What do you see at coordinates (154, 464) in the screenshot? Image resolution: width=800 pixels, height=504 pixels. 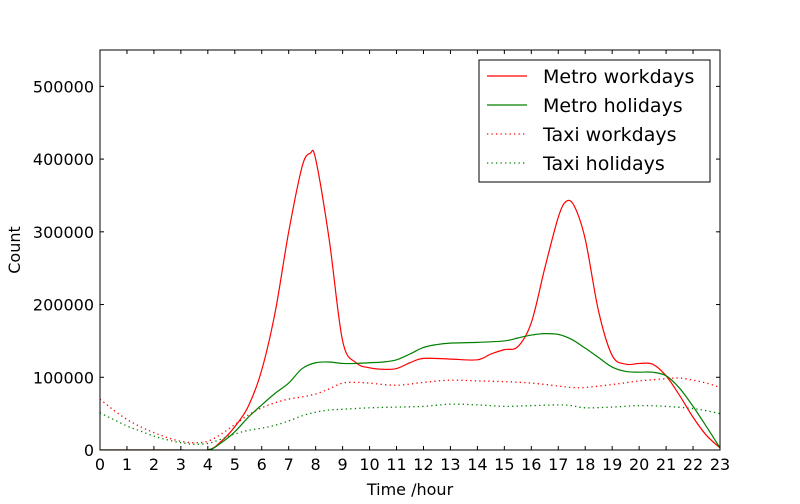 I see `x-tick-label: 2` at bounding box center [154, 464].